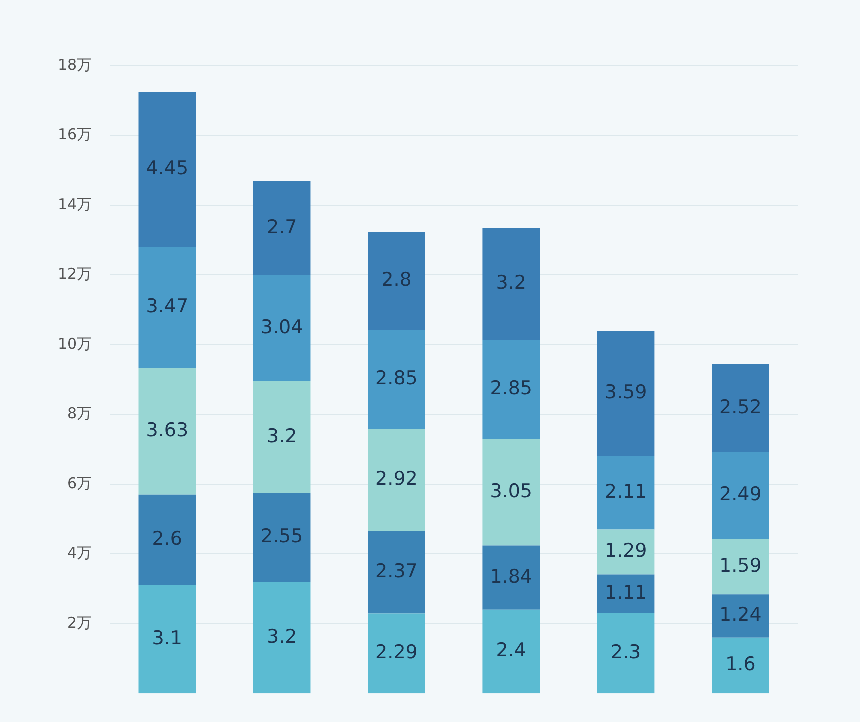 The height and width of the screenshot is (722, 860). I want to click on data-label: 3.59, so click(626, 393).